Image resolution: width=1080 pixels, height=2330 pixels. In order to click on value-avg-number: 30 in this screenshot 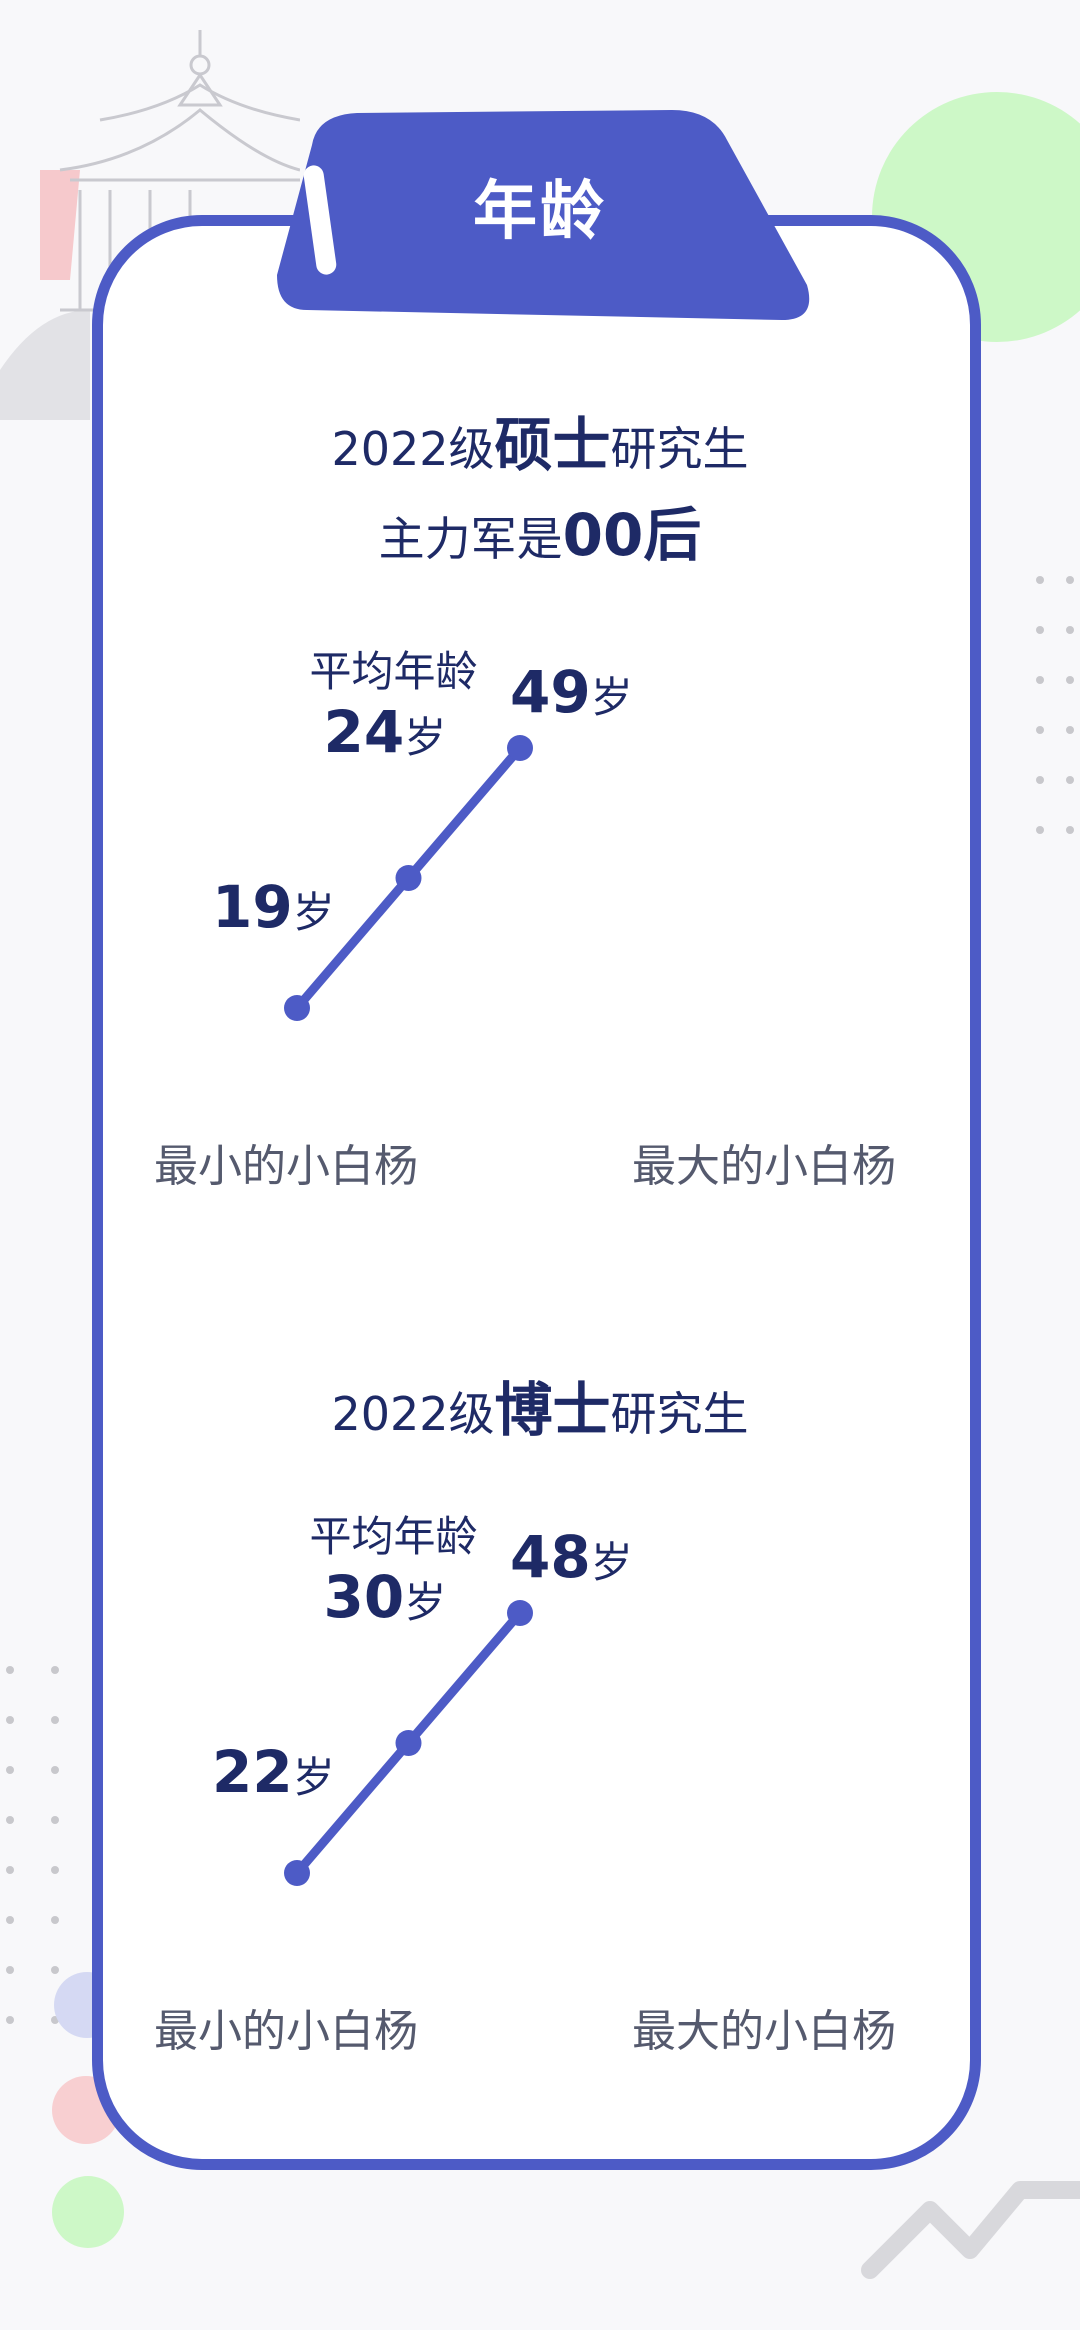, I will do `click(364, 1597)`.